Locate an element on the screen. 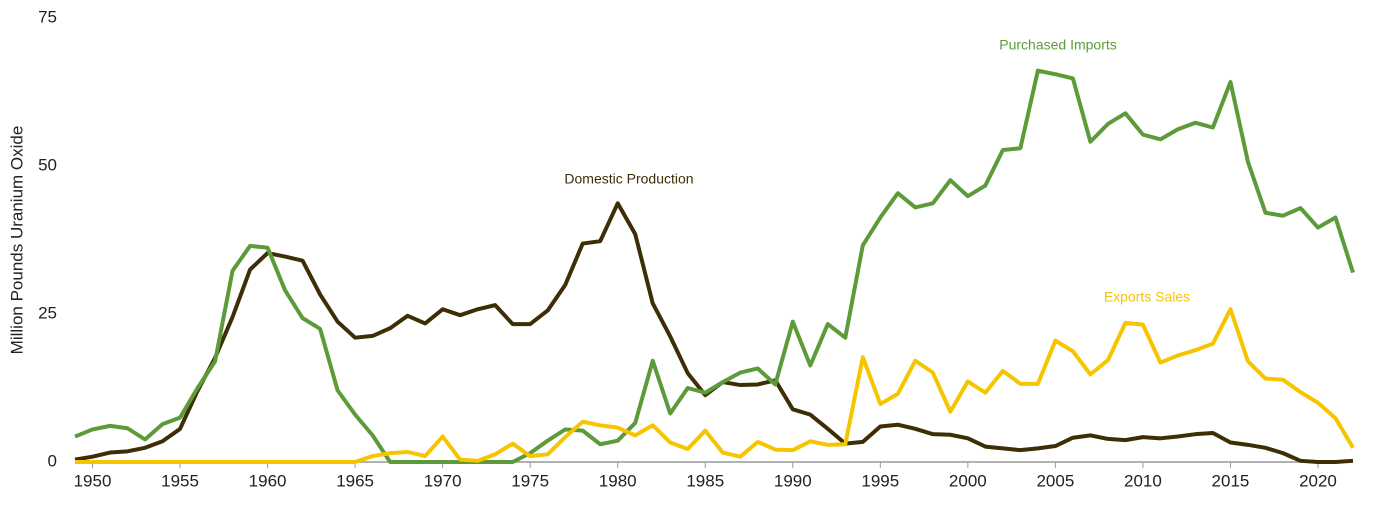 The height and width of the screenshot is (506, 1391). y-tick-label: 25 is located at coordinates (47, 312).